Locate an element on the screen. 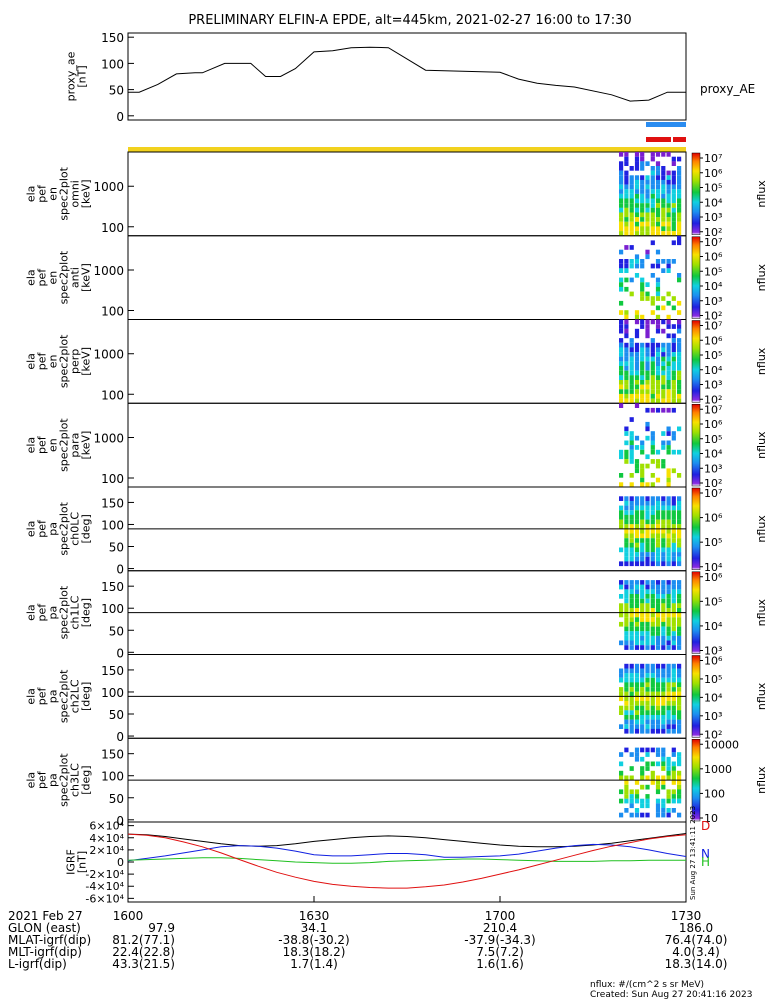  ela_pef_en_spec2plot_perp-colorbar-label: 10⁵ is located at coordinates (713, 355).